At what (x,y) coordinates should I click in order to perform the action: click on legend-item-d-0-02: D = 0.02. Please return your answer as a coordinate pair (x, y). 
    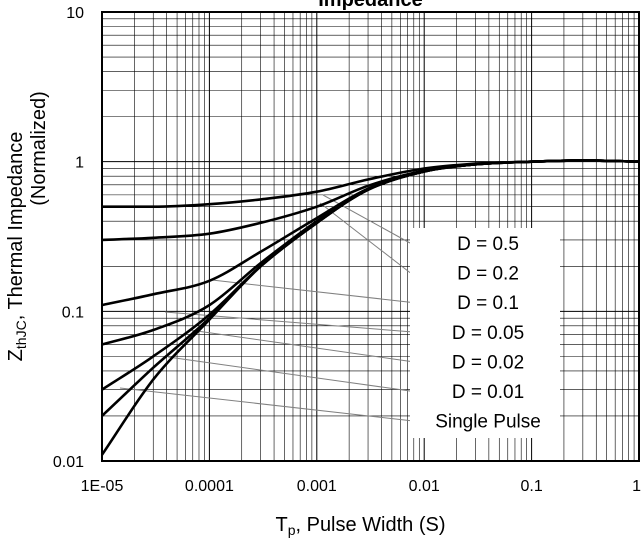
    Looking at the image, I should click on (488, 362).